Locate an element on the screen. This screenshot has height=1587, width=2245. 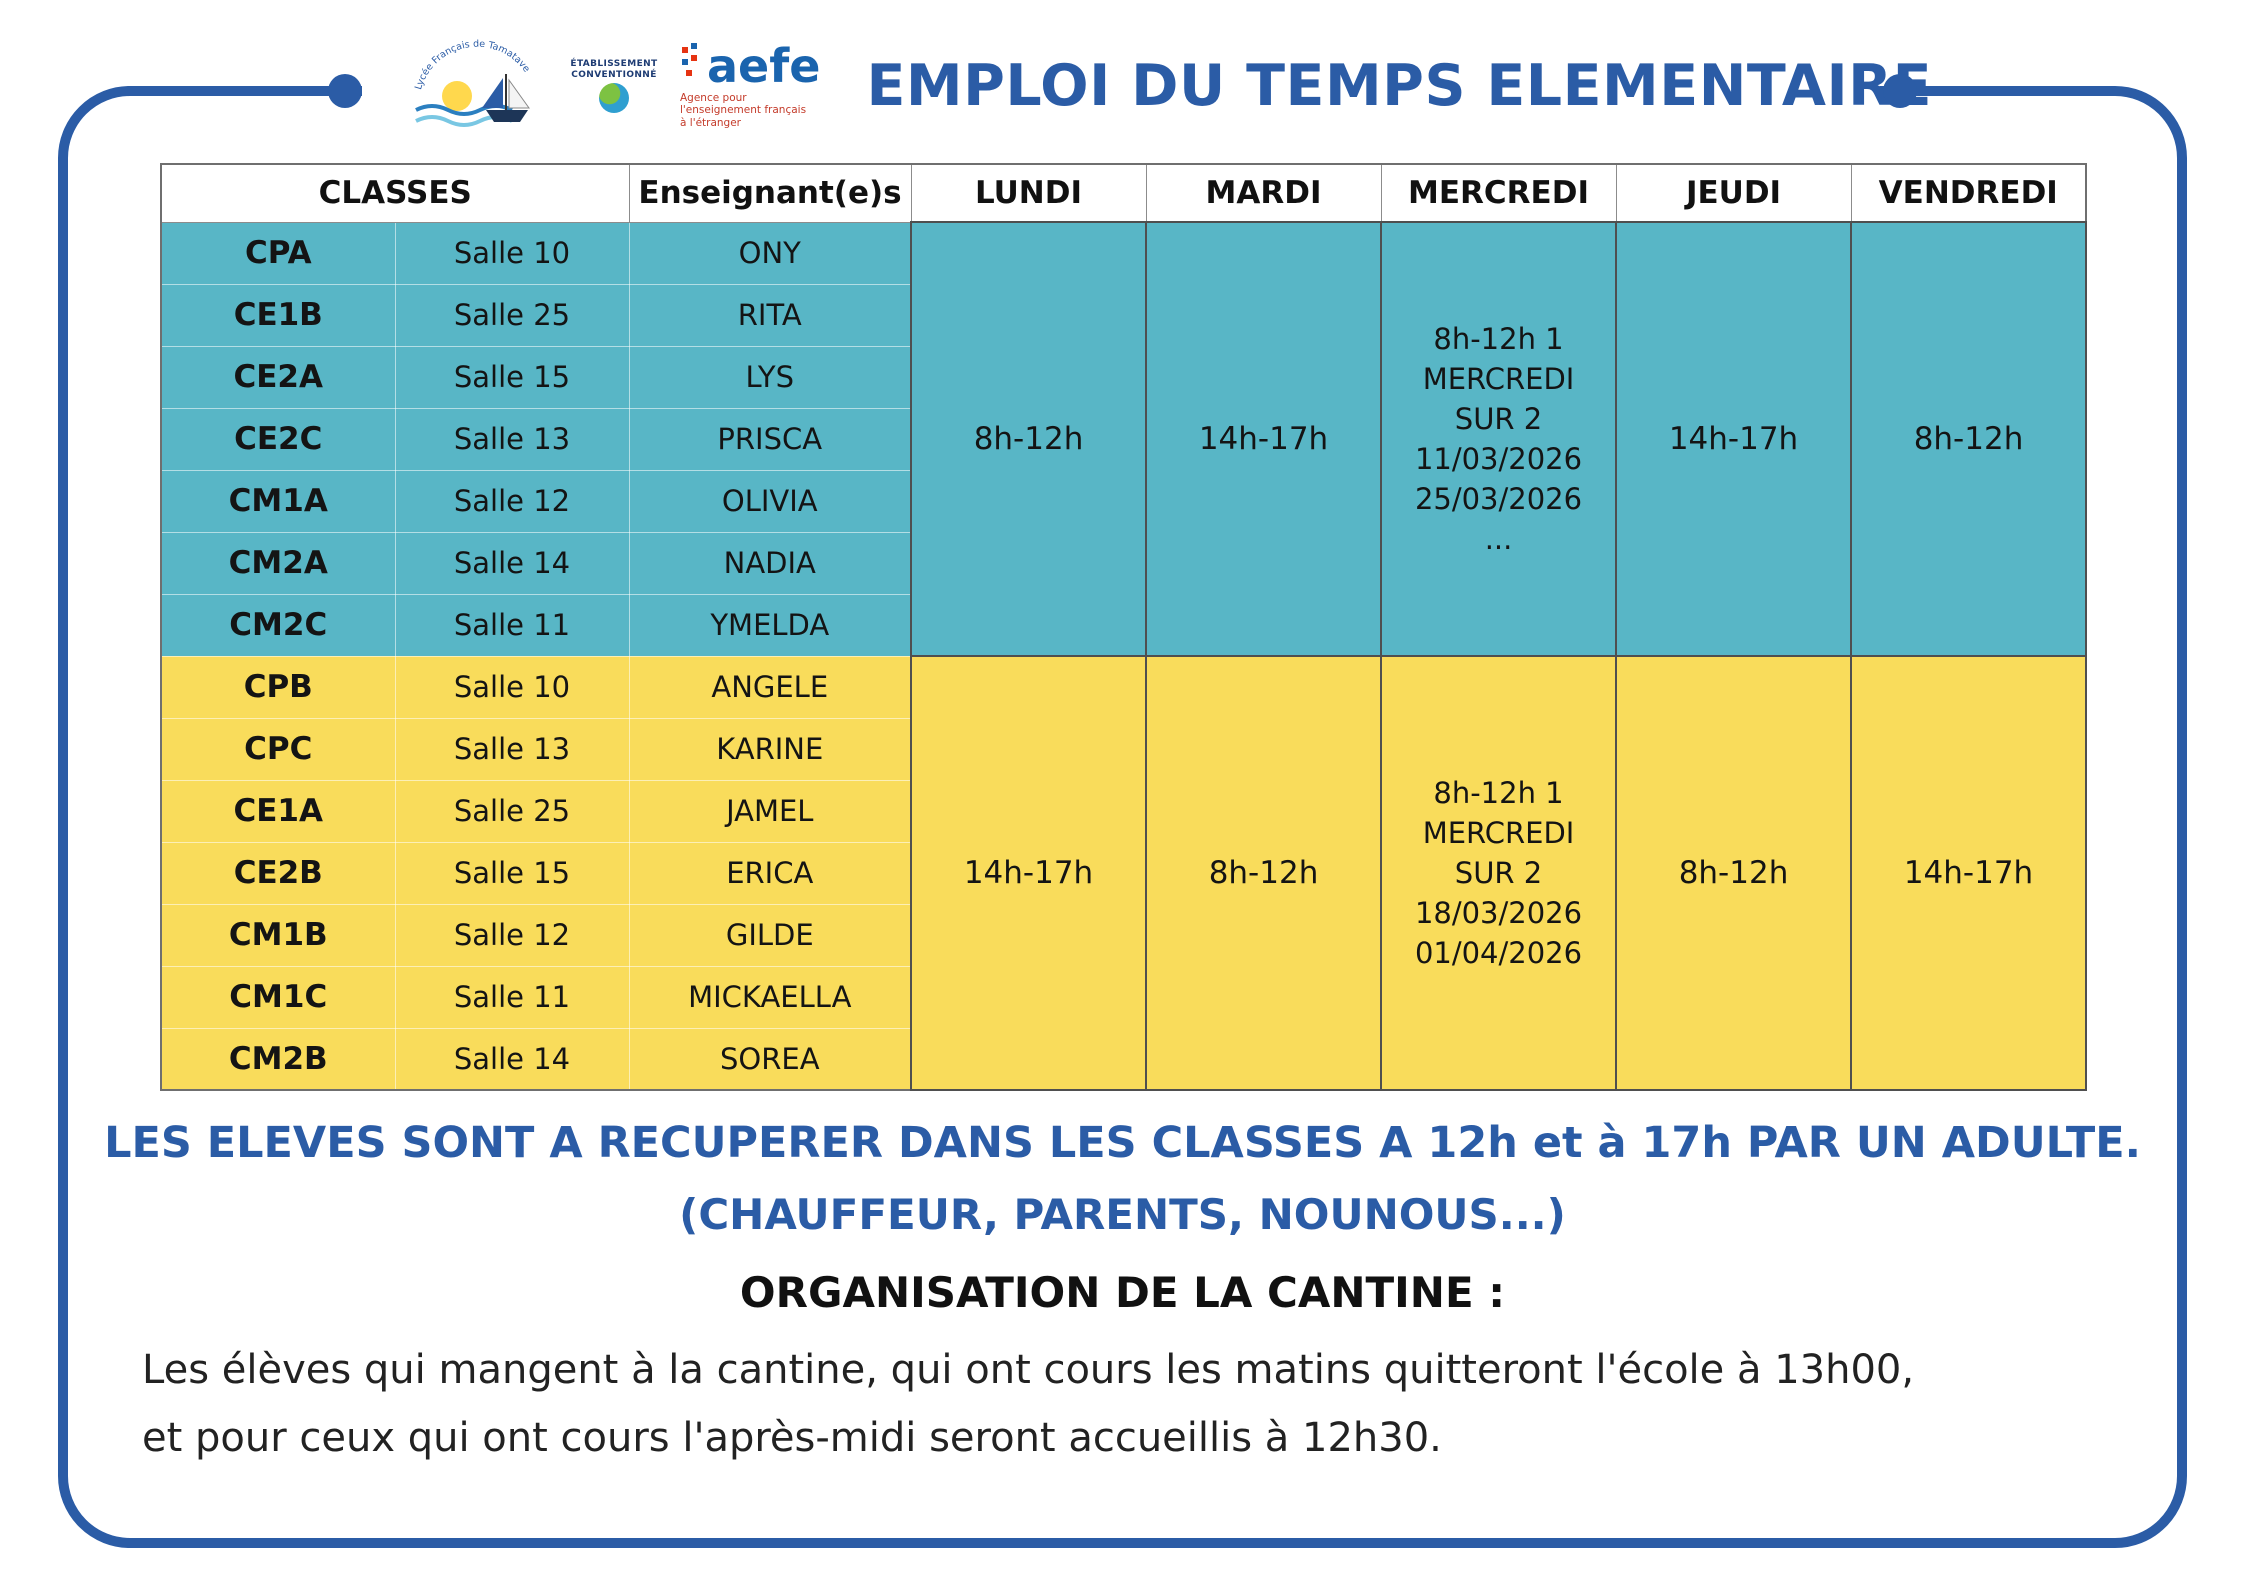
teacher-cell: MICKAELLA is located at coordinates (770, 997).